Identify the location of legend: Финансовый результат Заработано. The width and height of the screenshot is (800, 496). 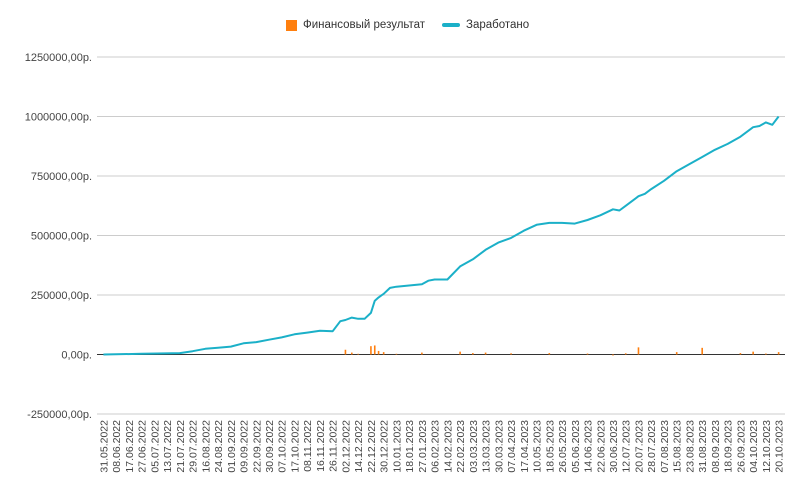
(400, 28).